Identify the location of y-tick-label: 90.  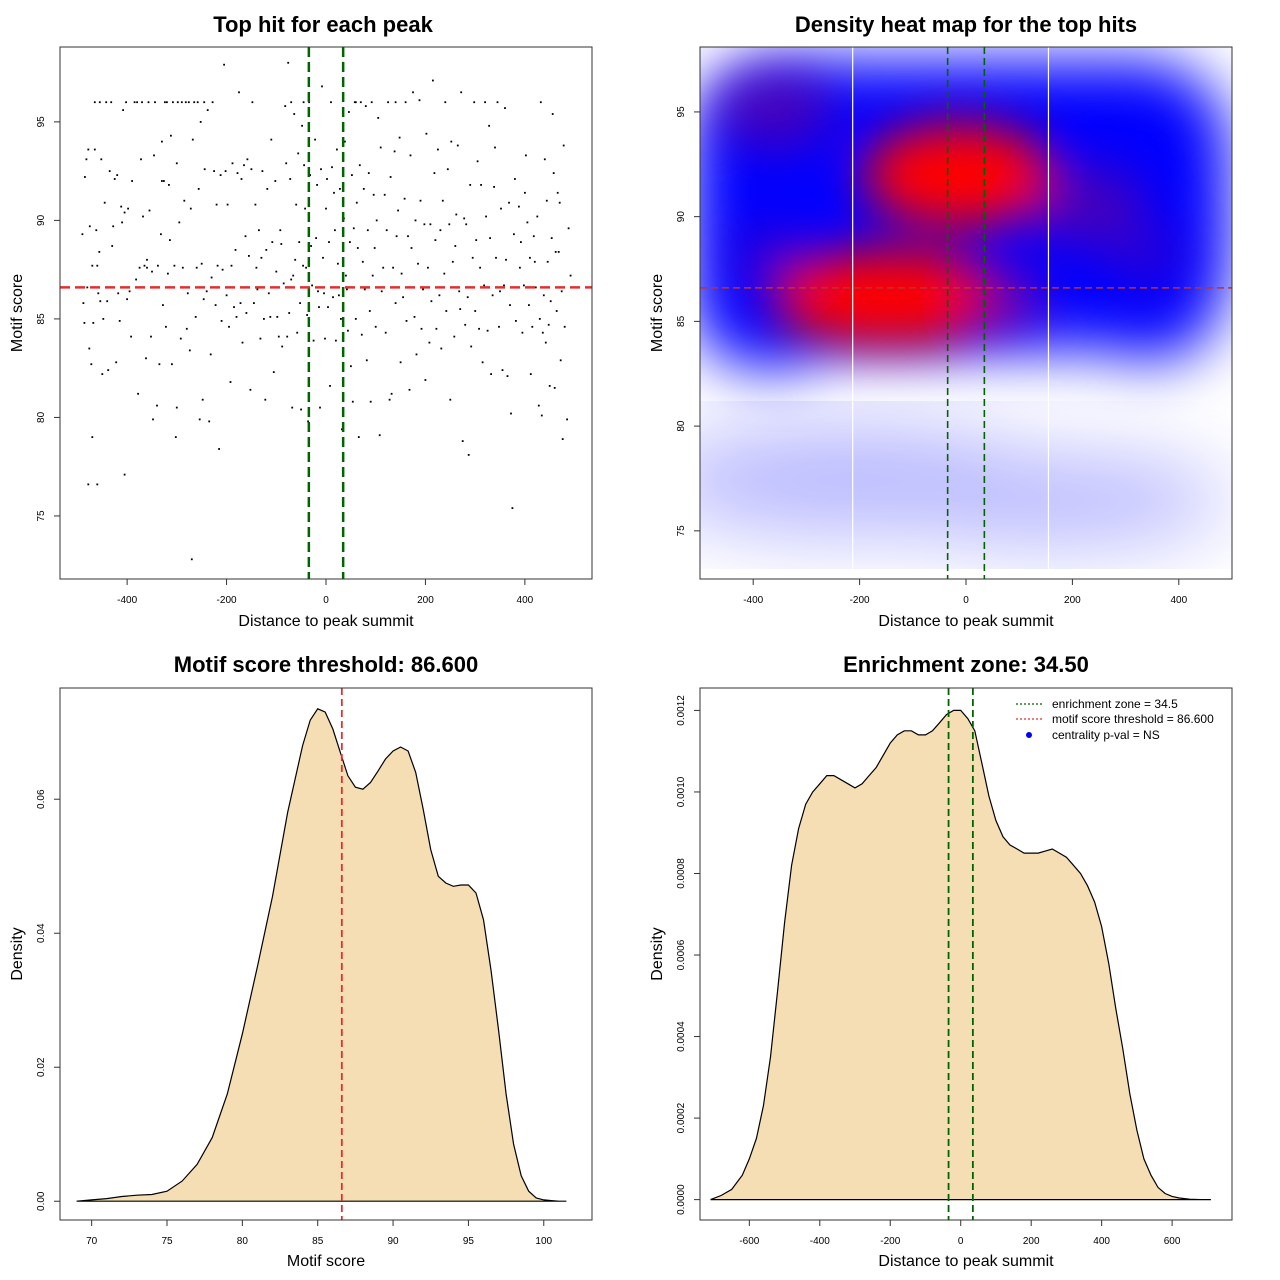
(41, 220).